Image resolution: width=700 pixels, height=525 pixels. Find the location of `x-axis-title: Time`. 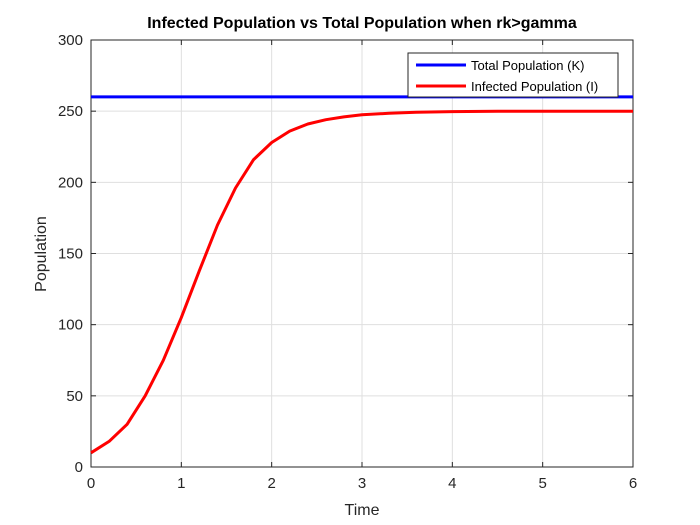

x-axis-title: Time is located at coordinates (362, 510).